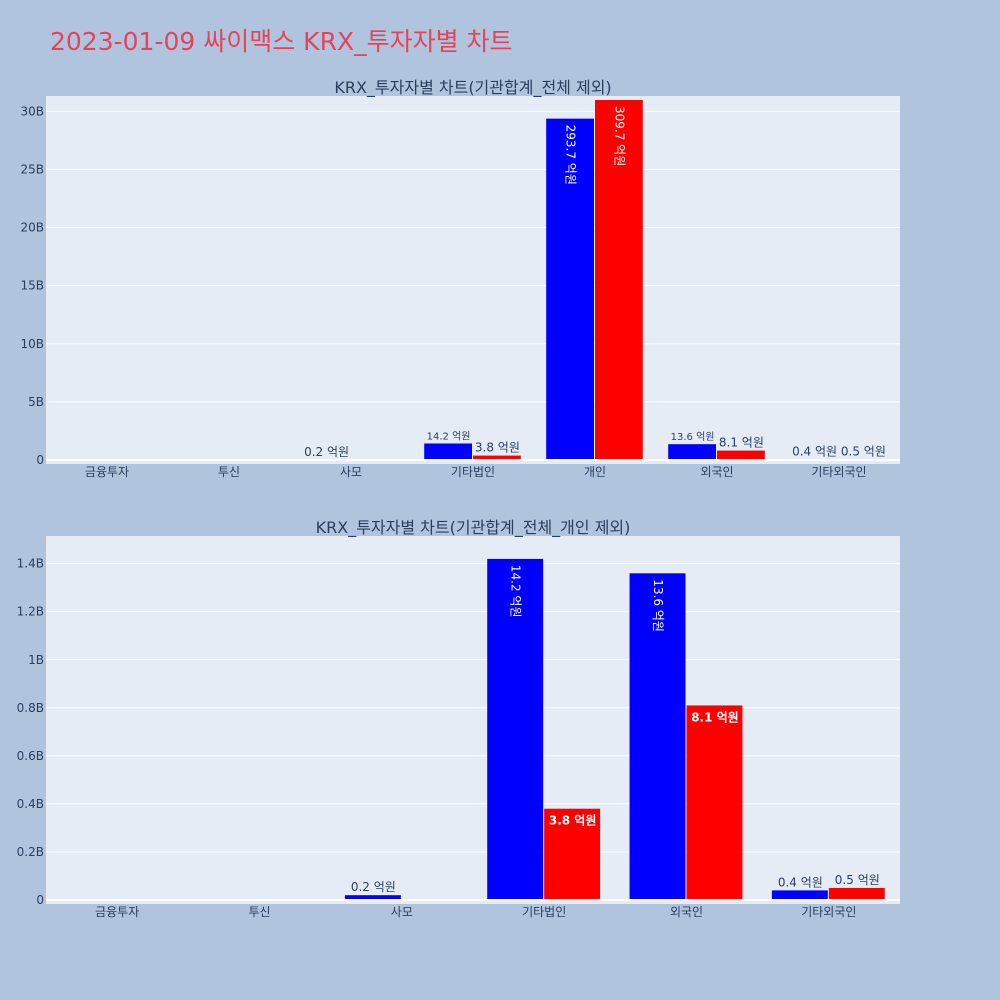 The image size is (1000, 1000). I want to click on y-tick-label: 1.2B, so click(30, 612).